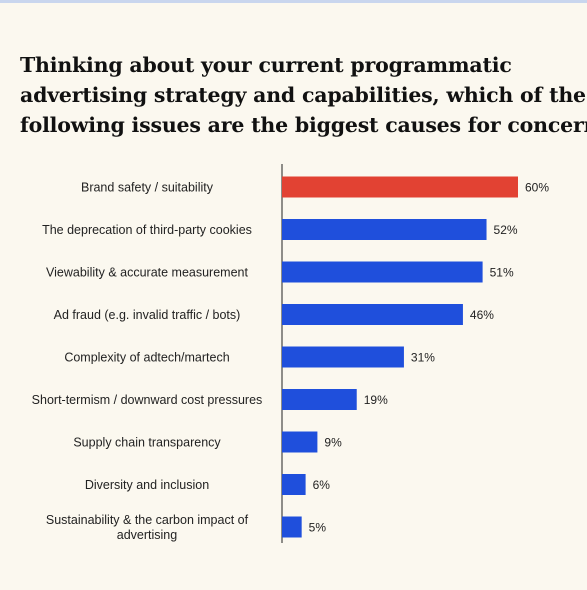  I want to click on category-label-3-line-0: Ad fraud (e.g. invalid traffic / bots), so click(147, 315).